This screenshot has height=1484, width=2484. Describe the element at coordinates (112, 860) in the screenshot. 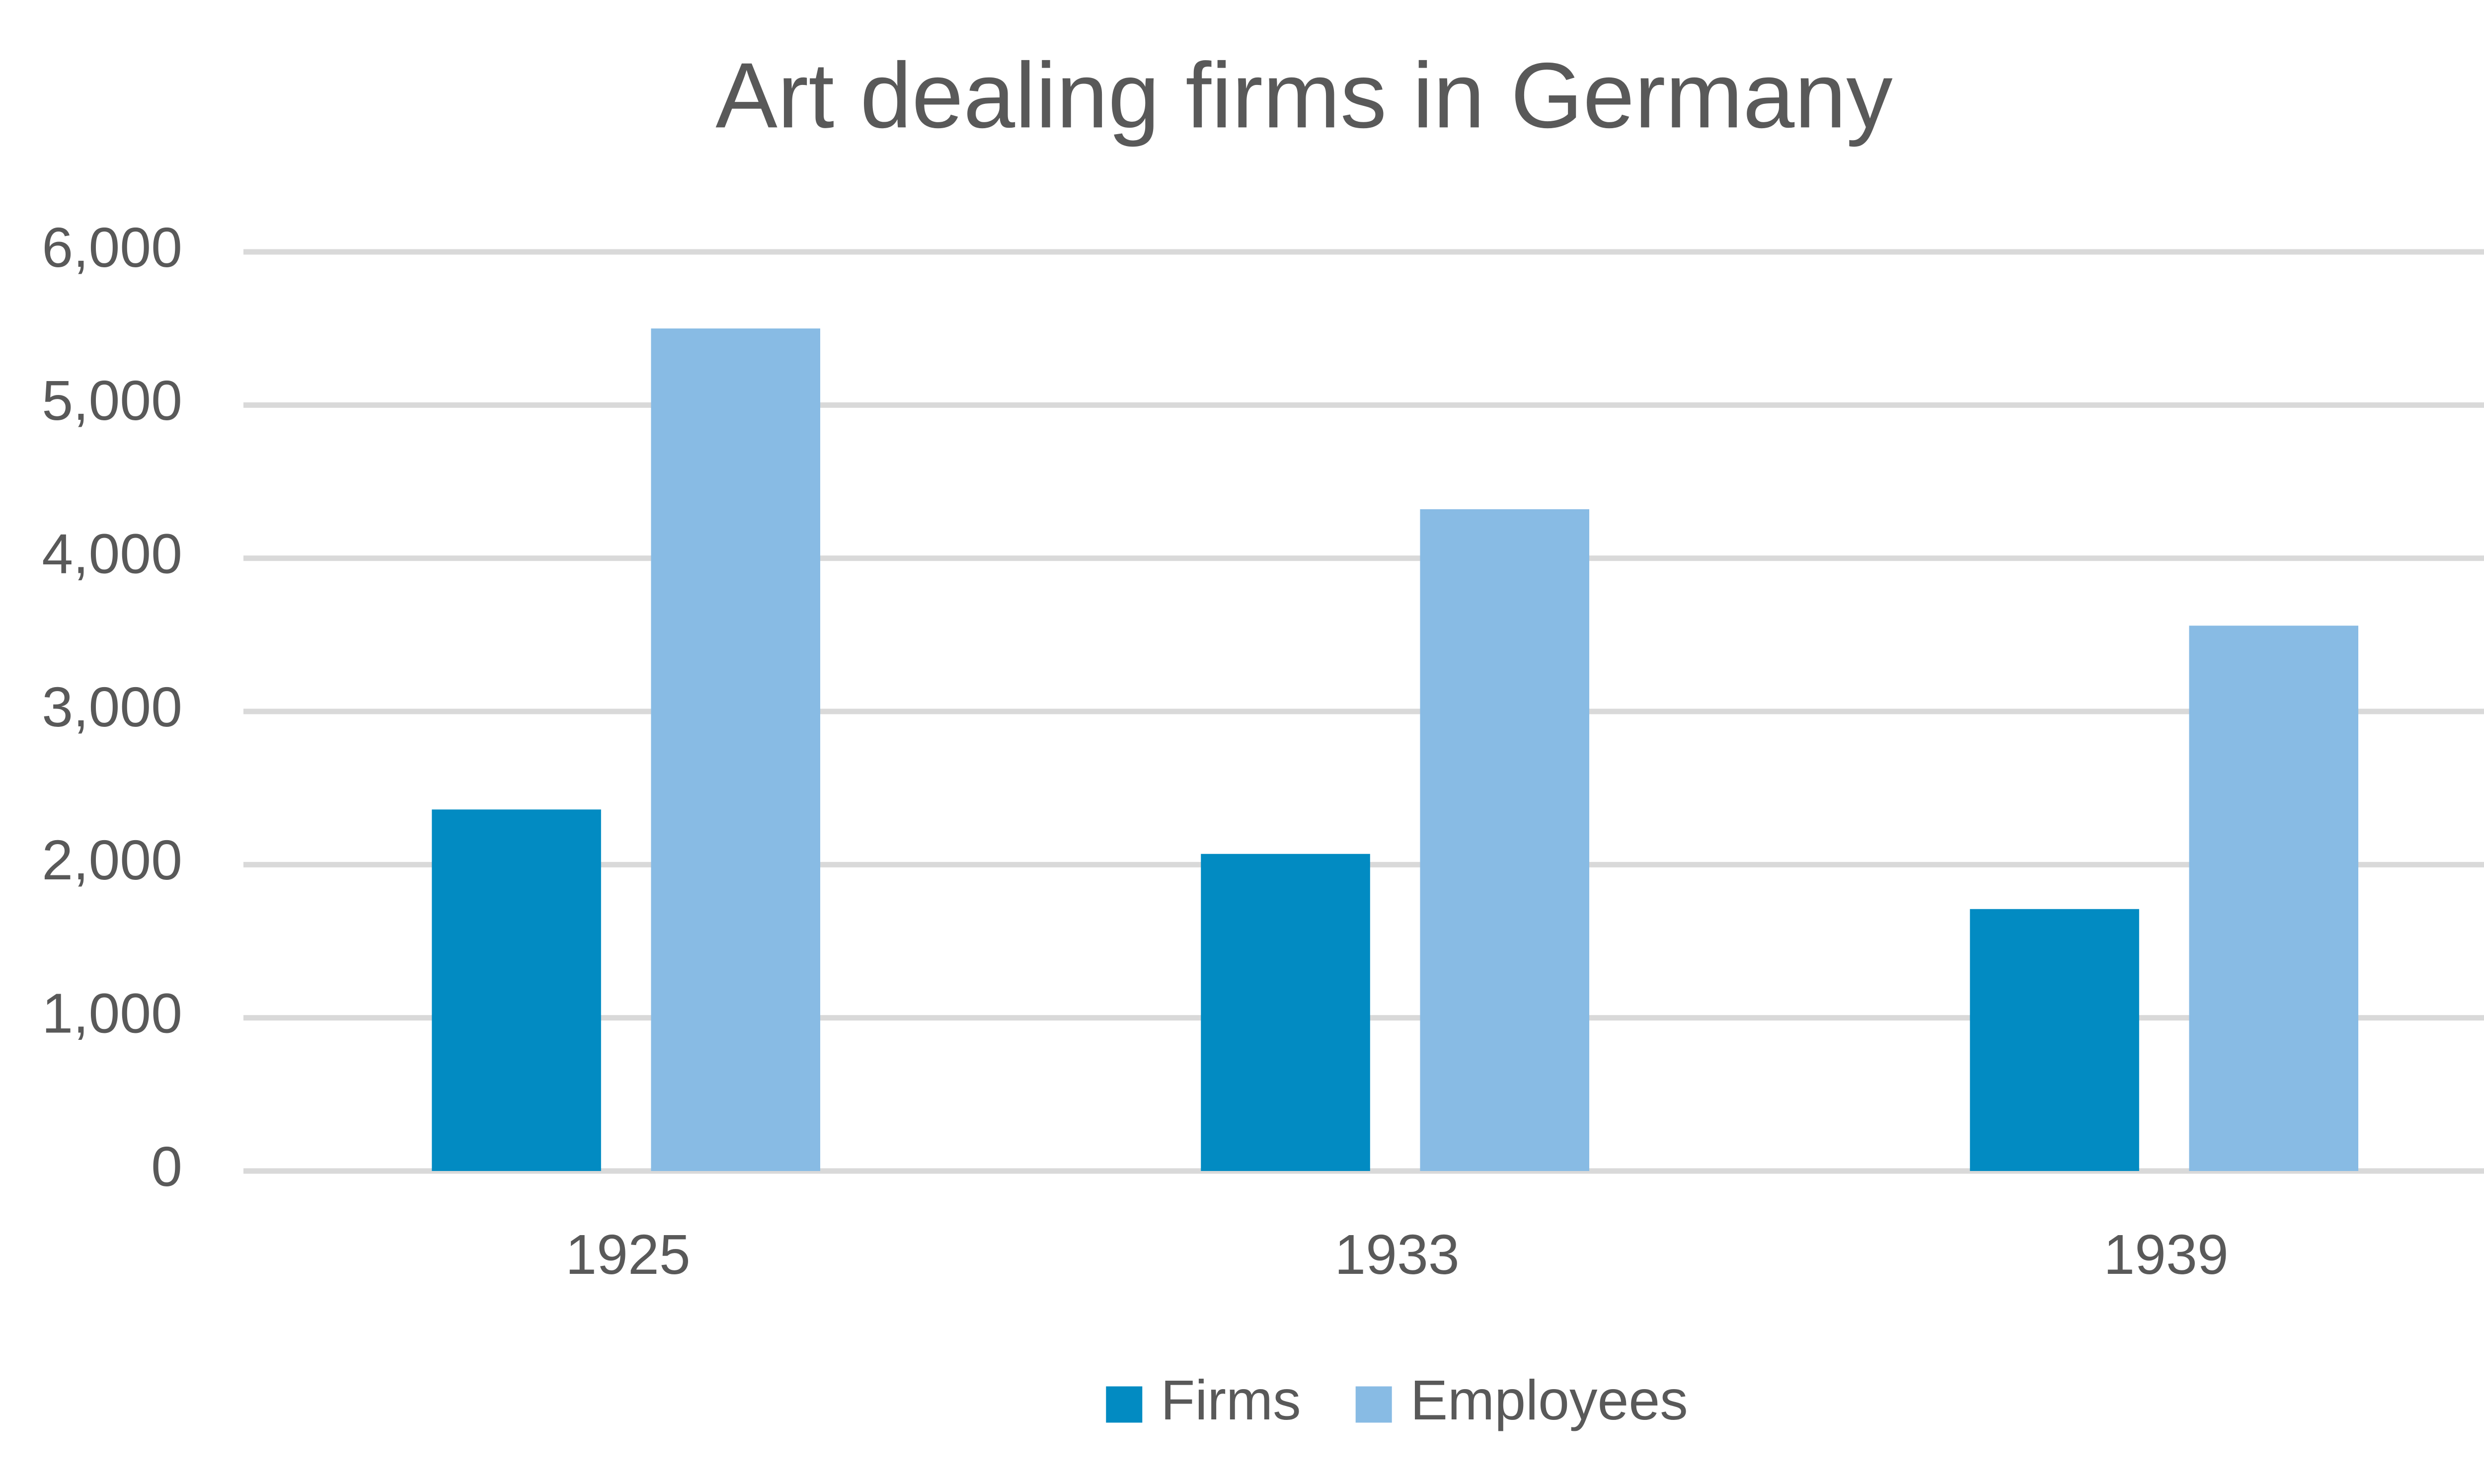

I see `y-tick-label: 2,000` at that location.